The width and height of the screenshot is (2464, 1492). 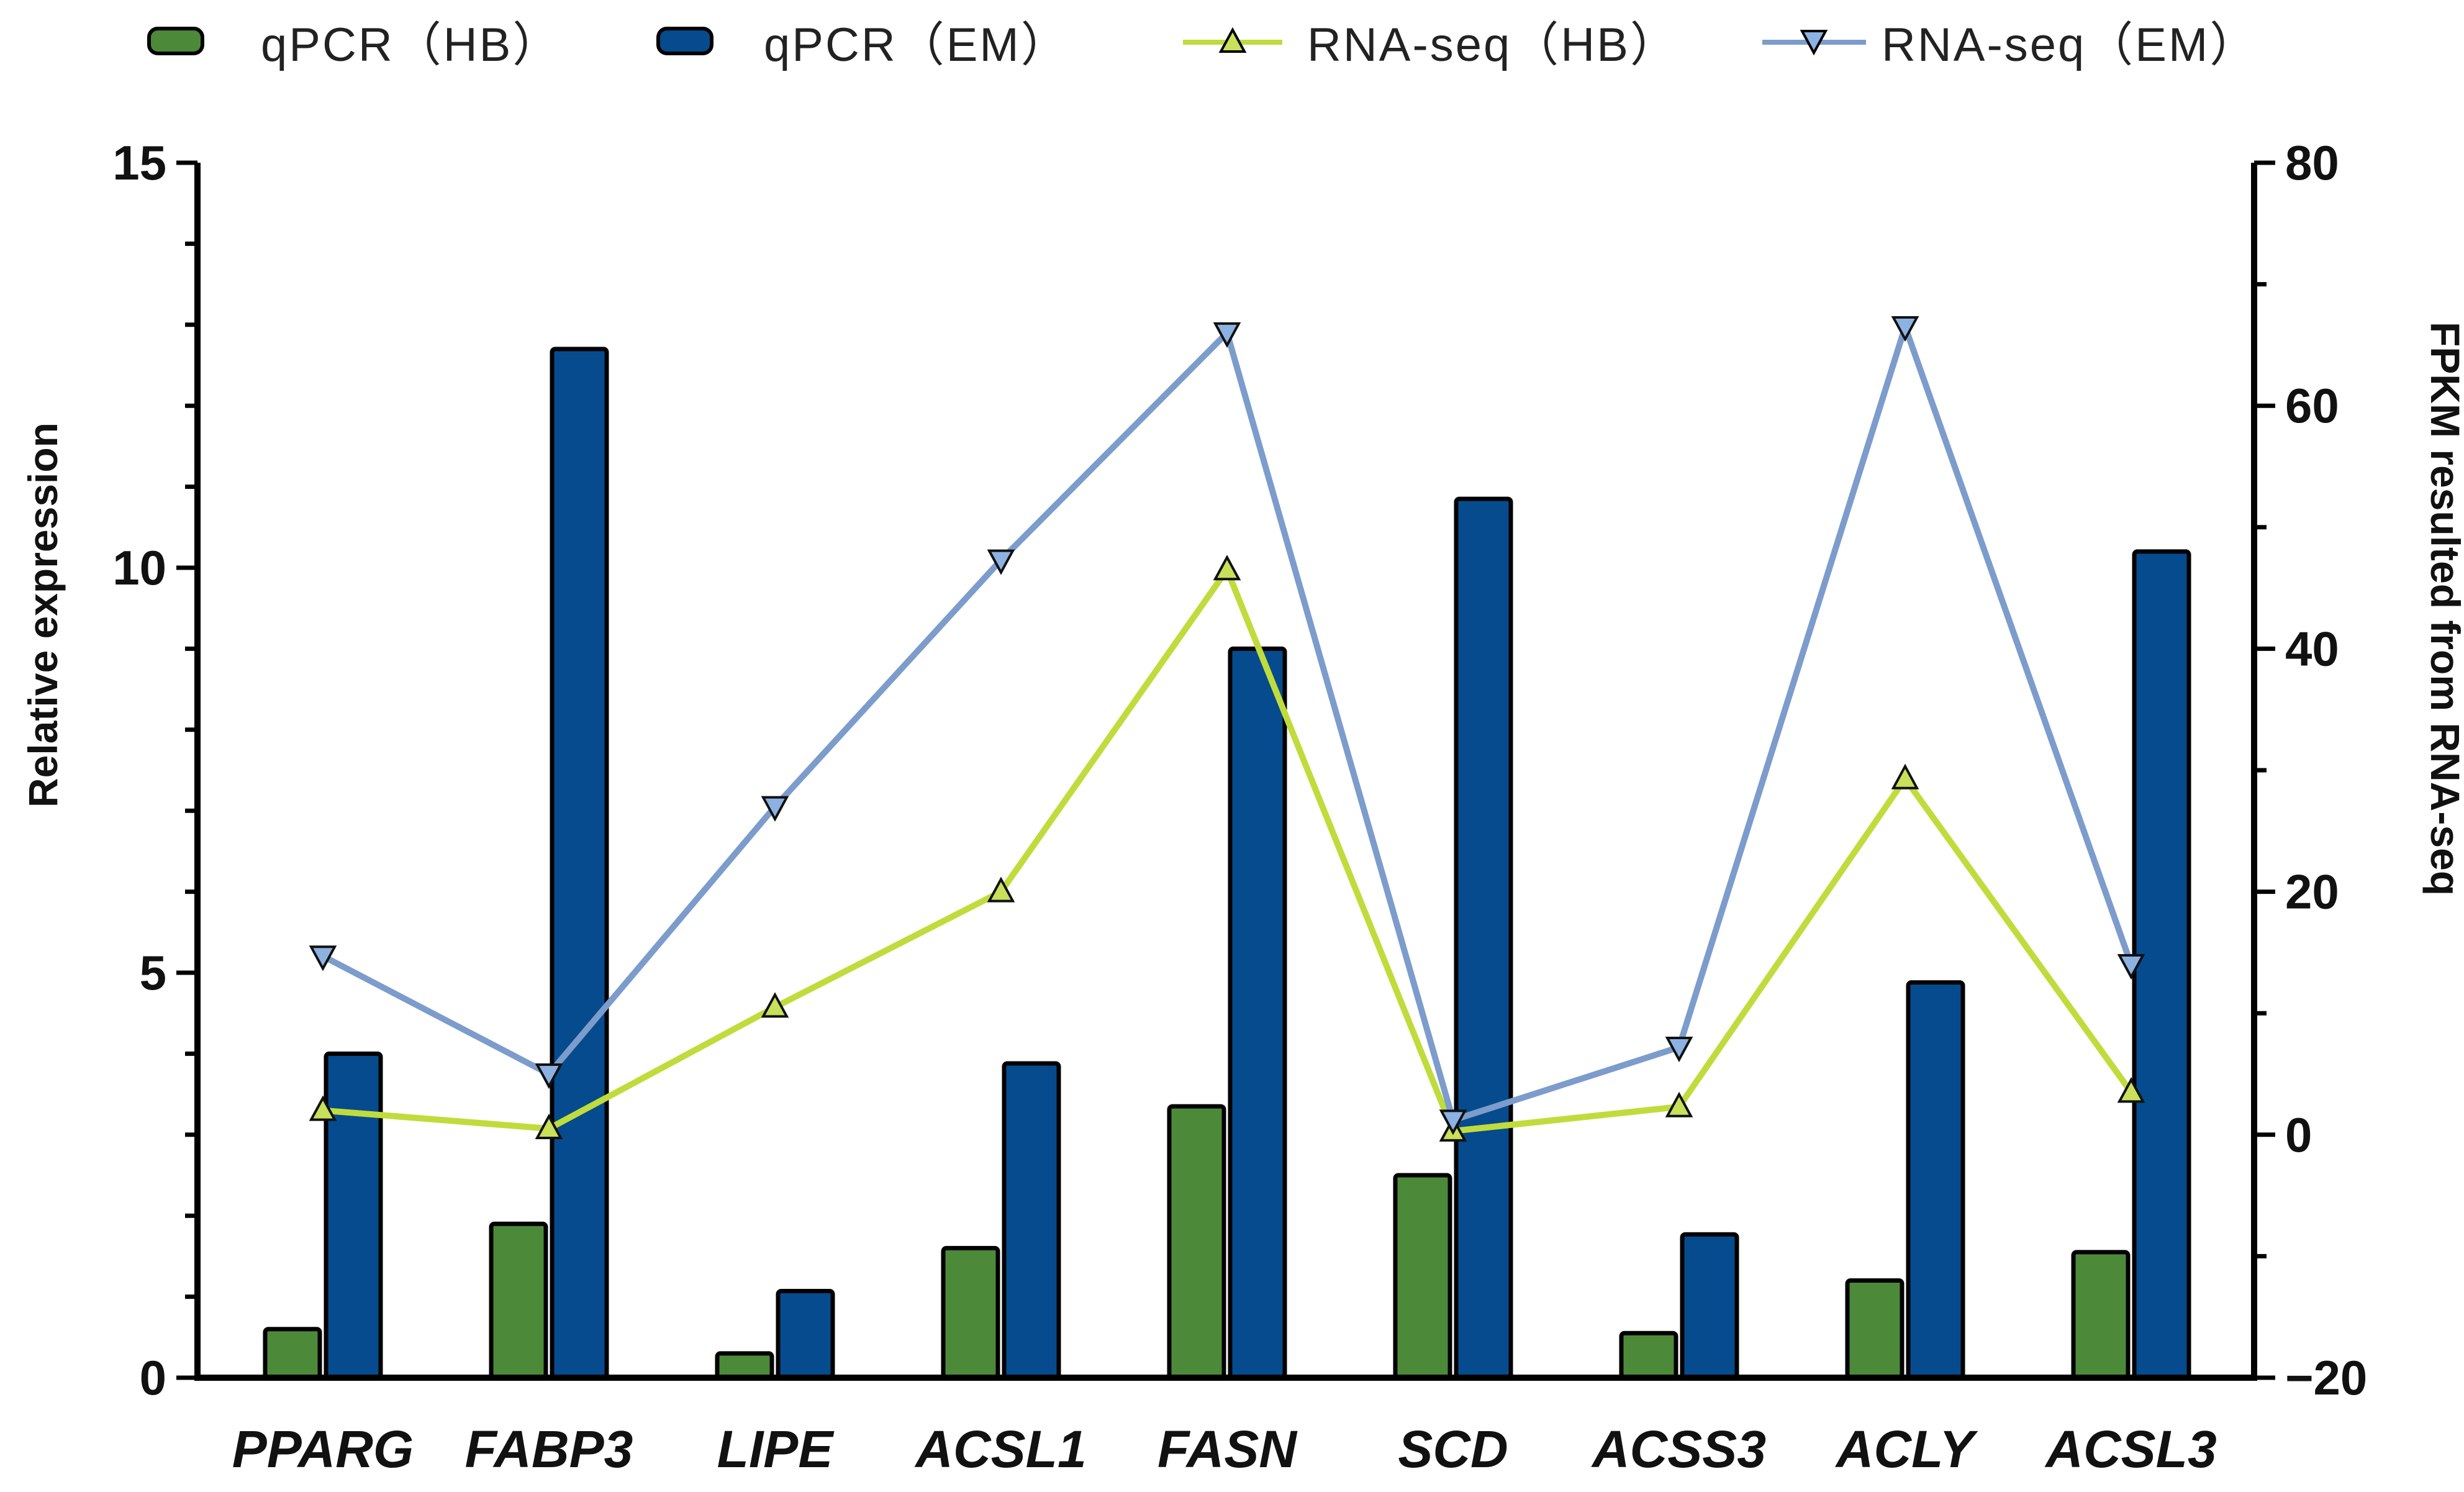 I want to click on marker-rna-seq-hb-fasn, so click(x=1227, y=568).